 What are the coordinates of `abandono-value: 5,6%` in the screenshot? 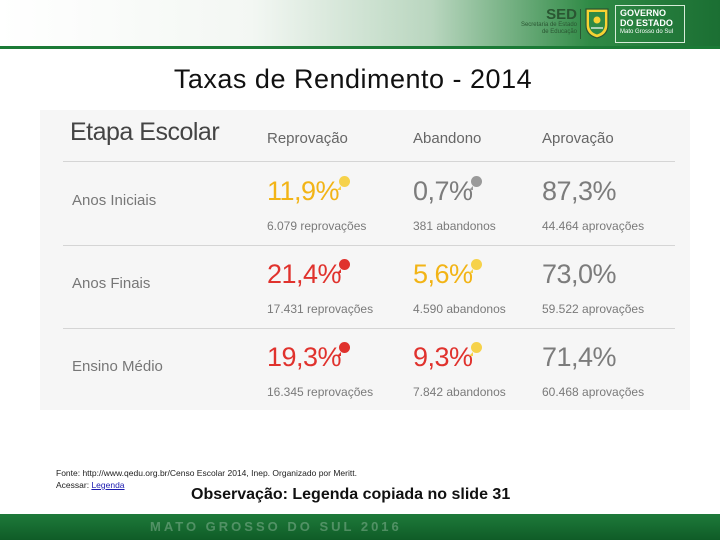 It's located at (443, 274).